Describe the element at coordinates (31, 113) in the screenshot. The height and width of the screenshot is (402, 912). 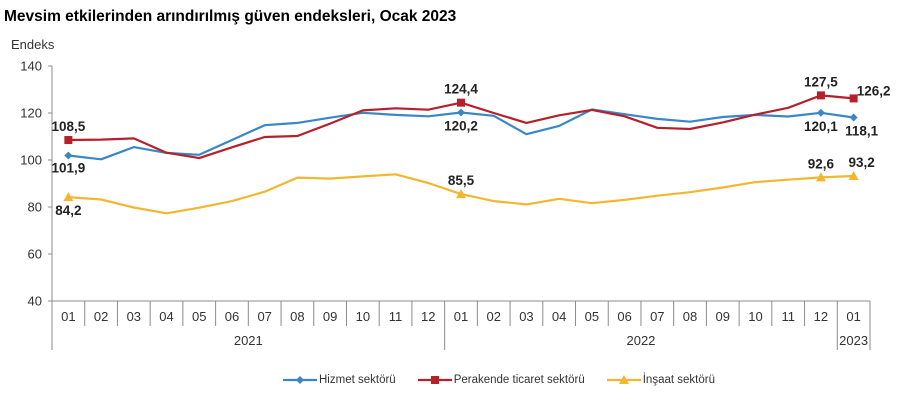
I see `y-tick-label: 120` at that location.